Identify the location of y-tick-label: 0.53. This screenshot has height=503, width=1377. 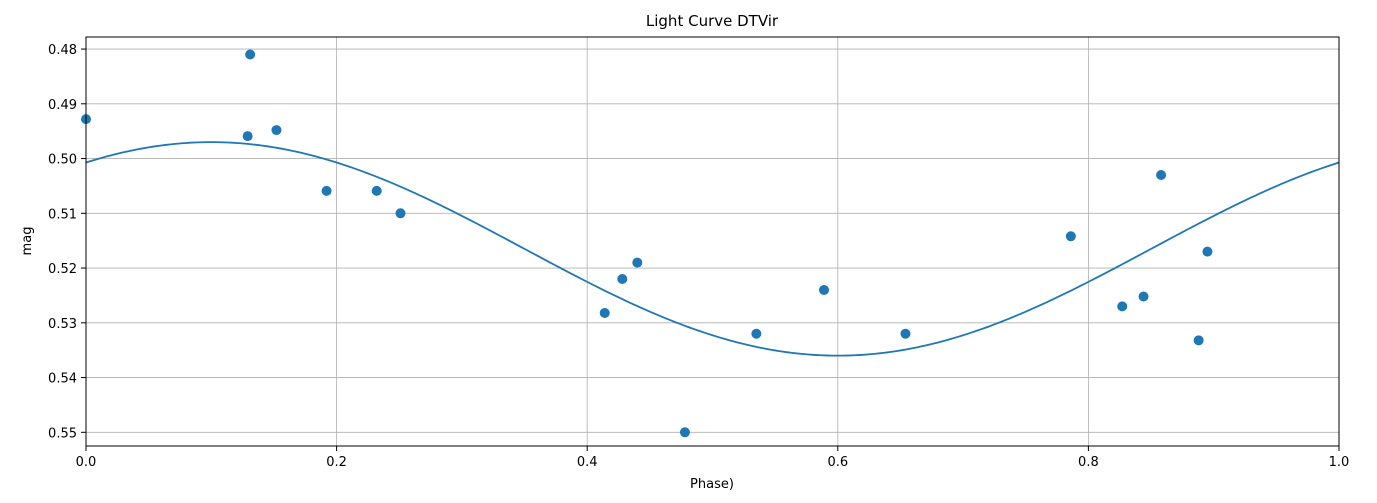
(62, 324).